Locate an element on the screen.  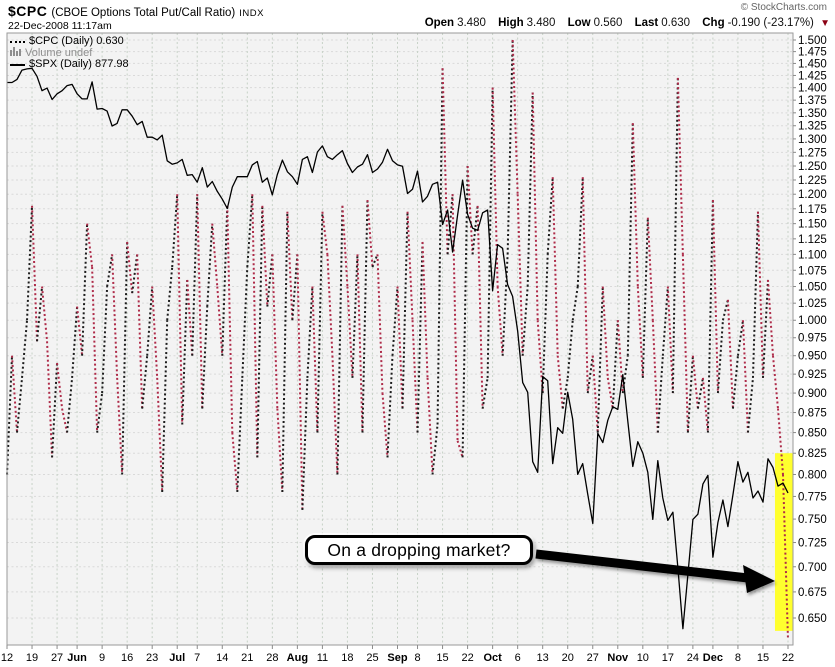
symbol-ticker: $CPC is located at coordinates (28, 11).